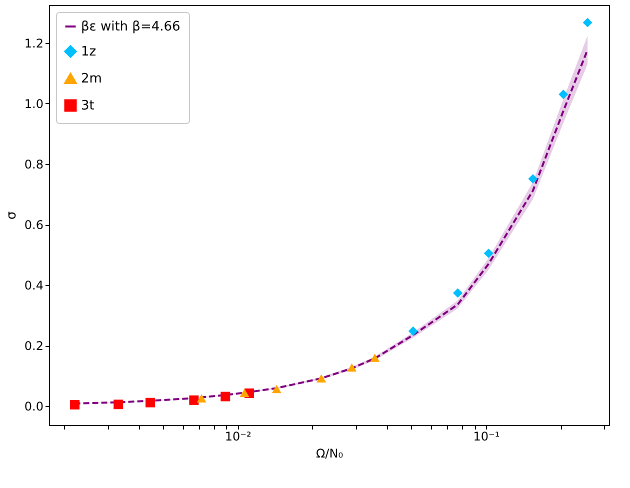  I want to click on x-tick-label: 10⁻¹, so click(486, 437).